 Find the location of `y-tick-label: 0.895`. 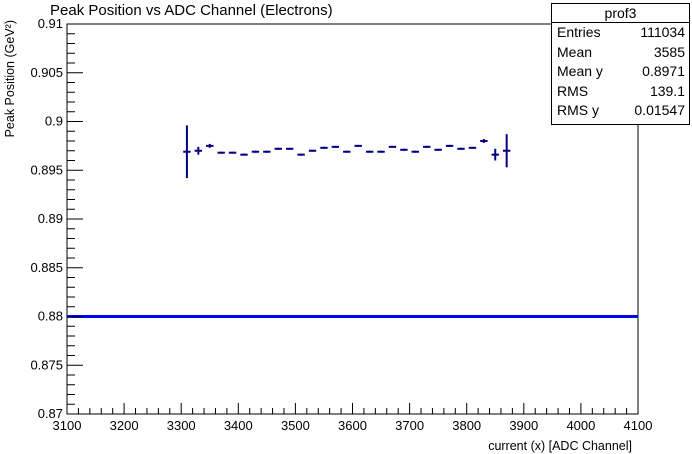

y-tick-label: 0.895 is located at coordinates (46, 169).